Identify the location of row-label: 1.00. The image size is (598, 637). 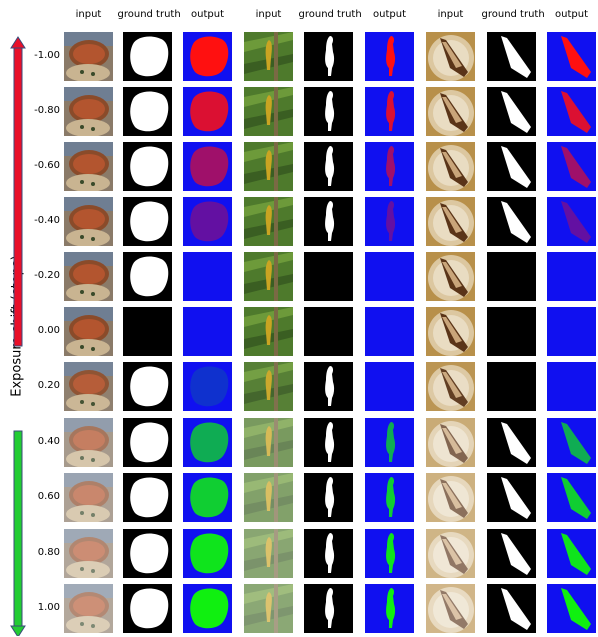
(48, 607).